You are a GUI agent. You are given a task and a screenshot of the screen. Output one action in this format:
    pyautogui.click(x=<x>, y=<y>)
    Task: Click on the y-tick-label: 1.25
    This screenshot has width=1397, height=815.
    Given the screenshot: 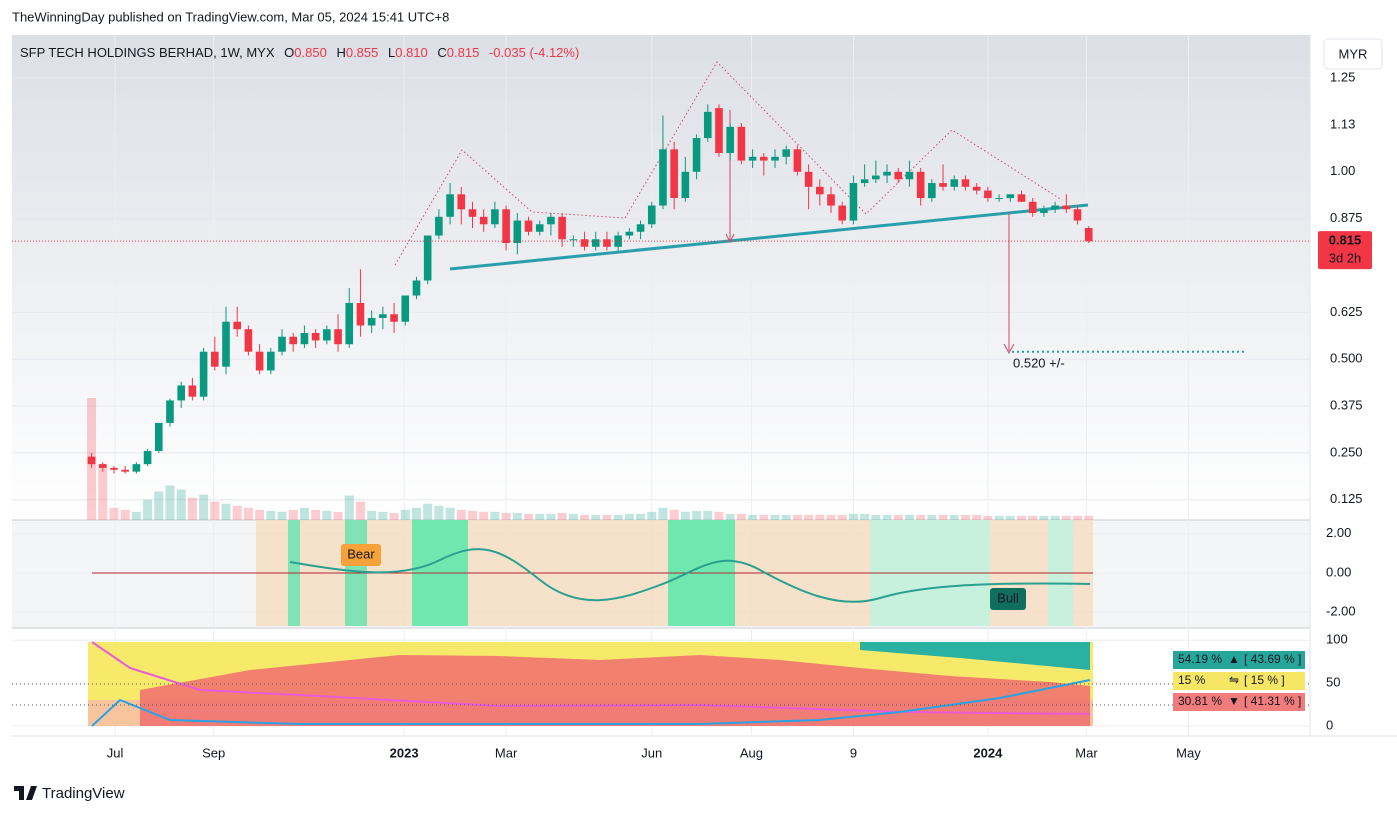 What is the action you would take?
    pyautogui.click(x=1342, y=77)
    